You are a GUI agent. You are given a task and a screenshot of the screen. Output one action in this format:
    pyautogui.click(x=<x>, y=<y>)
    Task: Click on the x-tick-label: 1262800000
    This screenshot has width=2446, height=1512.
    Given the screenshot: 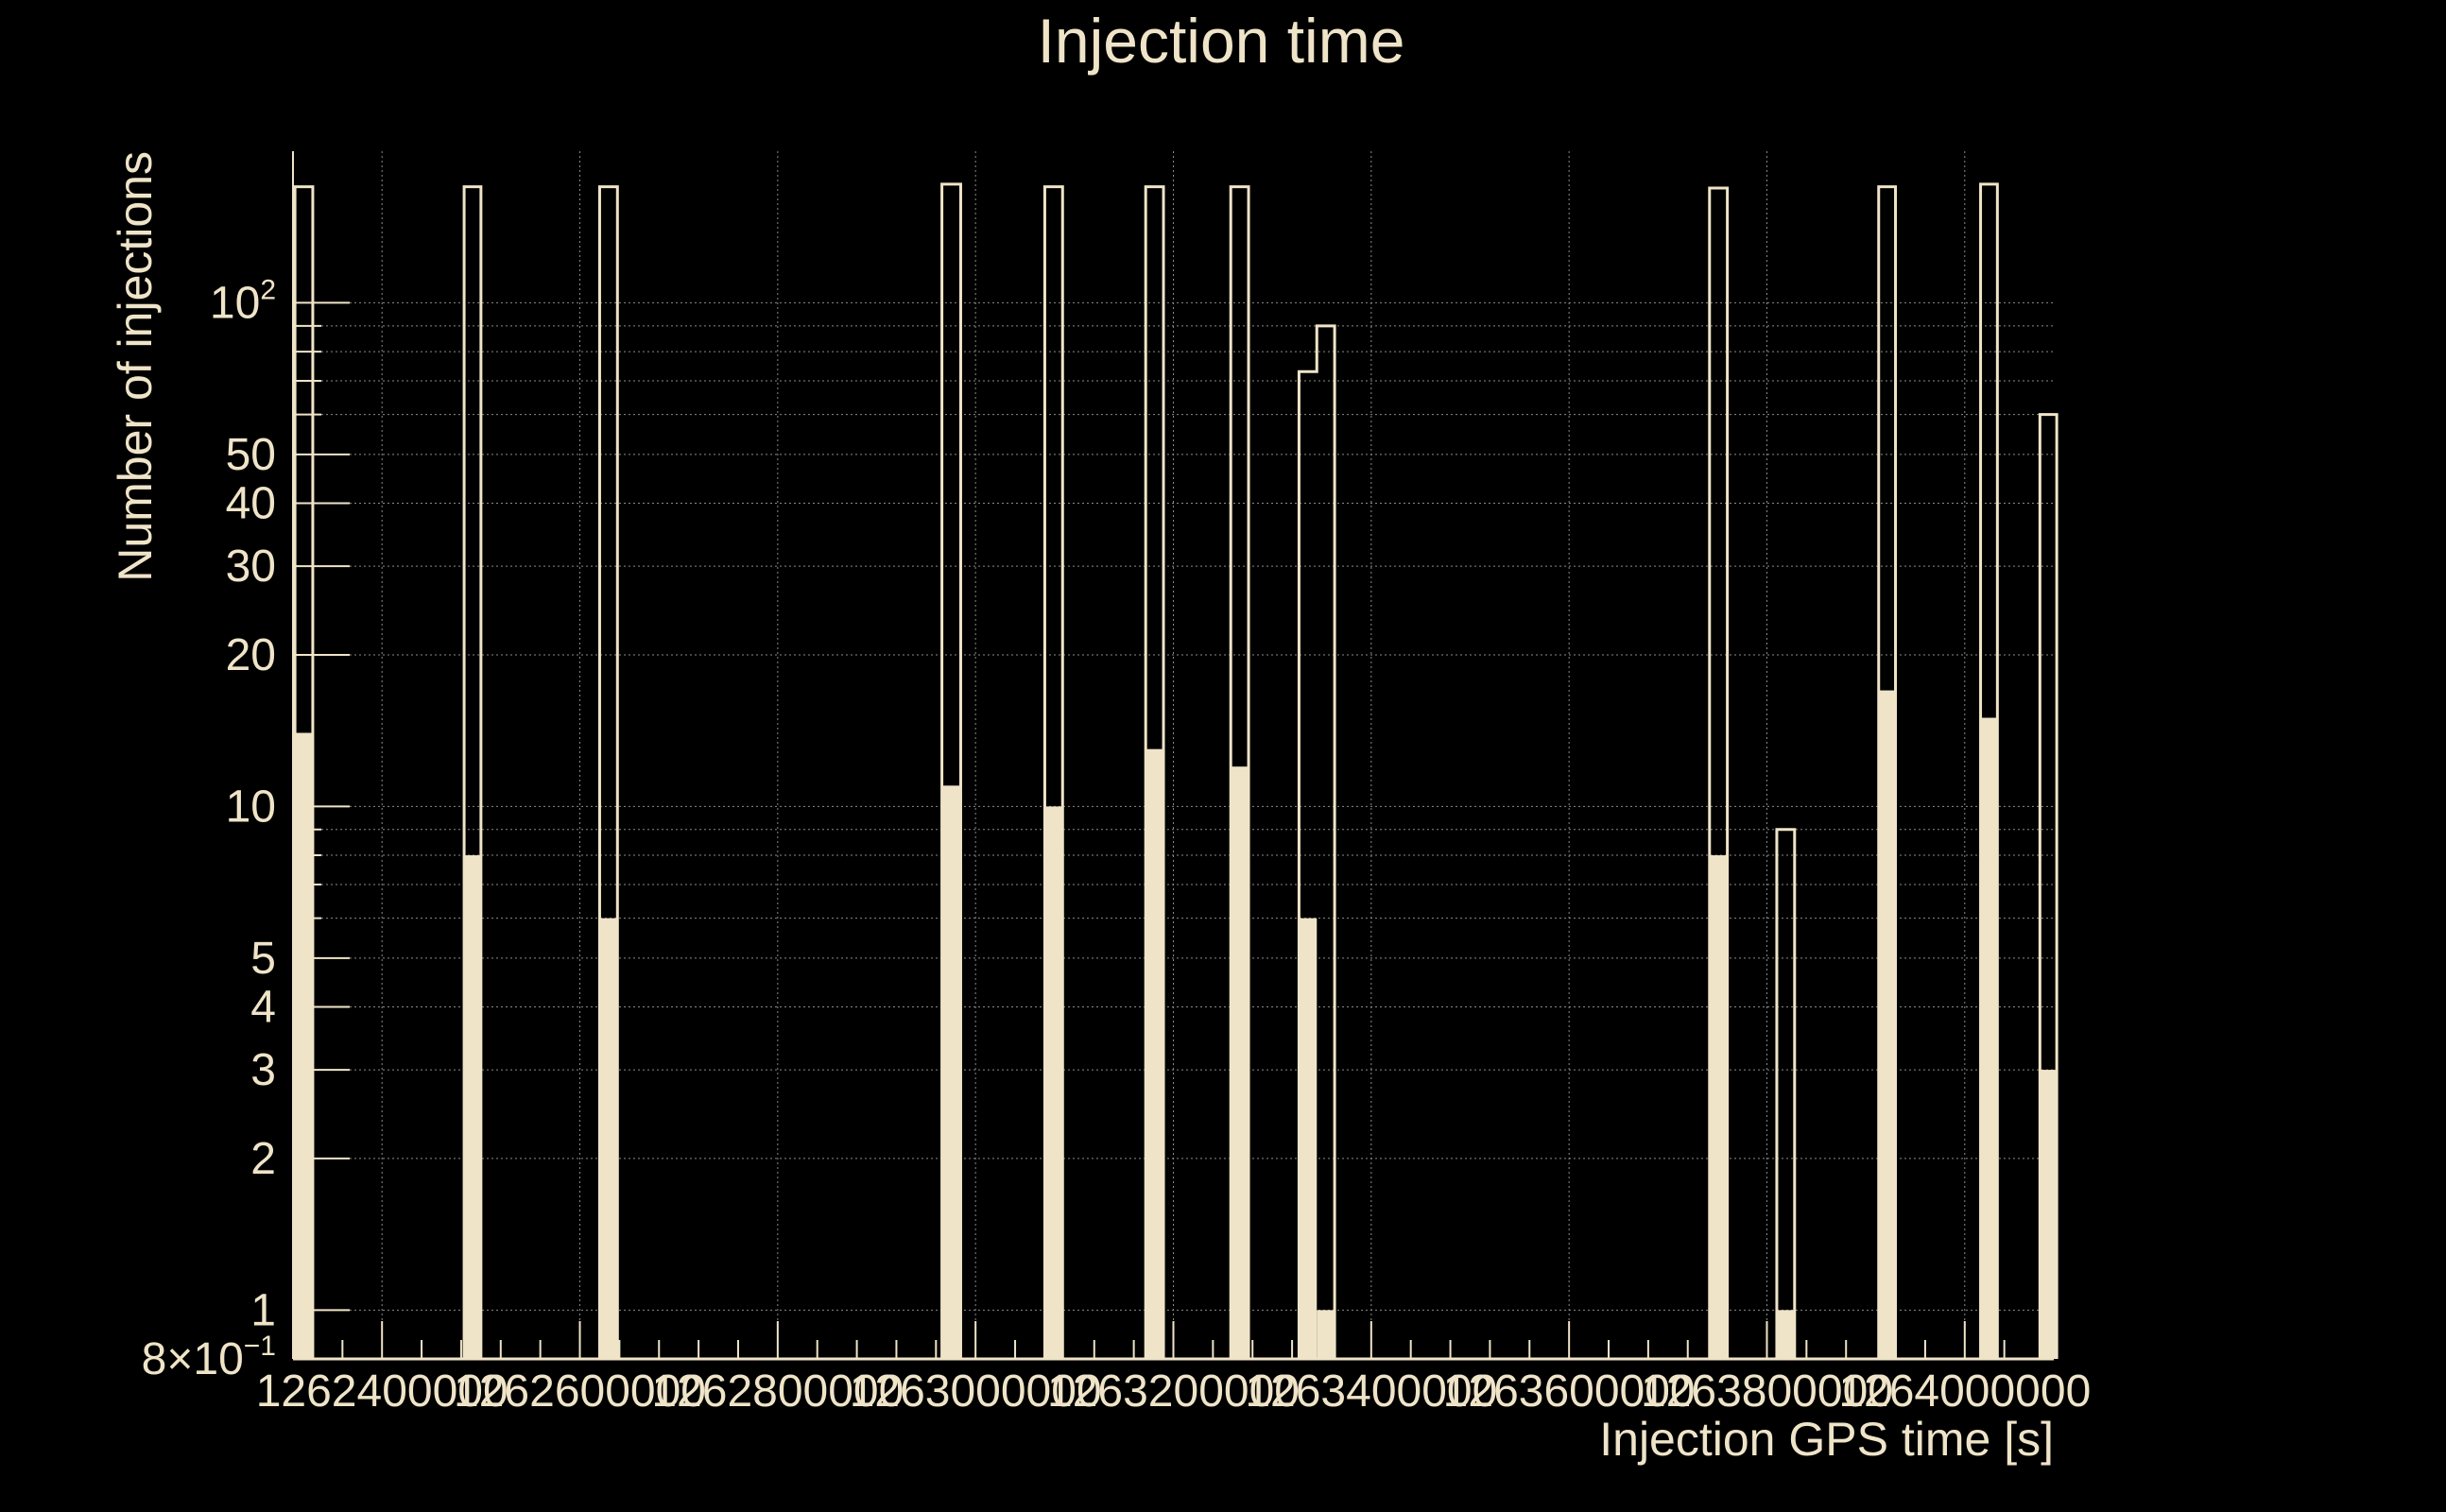 What is the action you would take?
    pyautogui.click(x=777, y=1391)
    